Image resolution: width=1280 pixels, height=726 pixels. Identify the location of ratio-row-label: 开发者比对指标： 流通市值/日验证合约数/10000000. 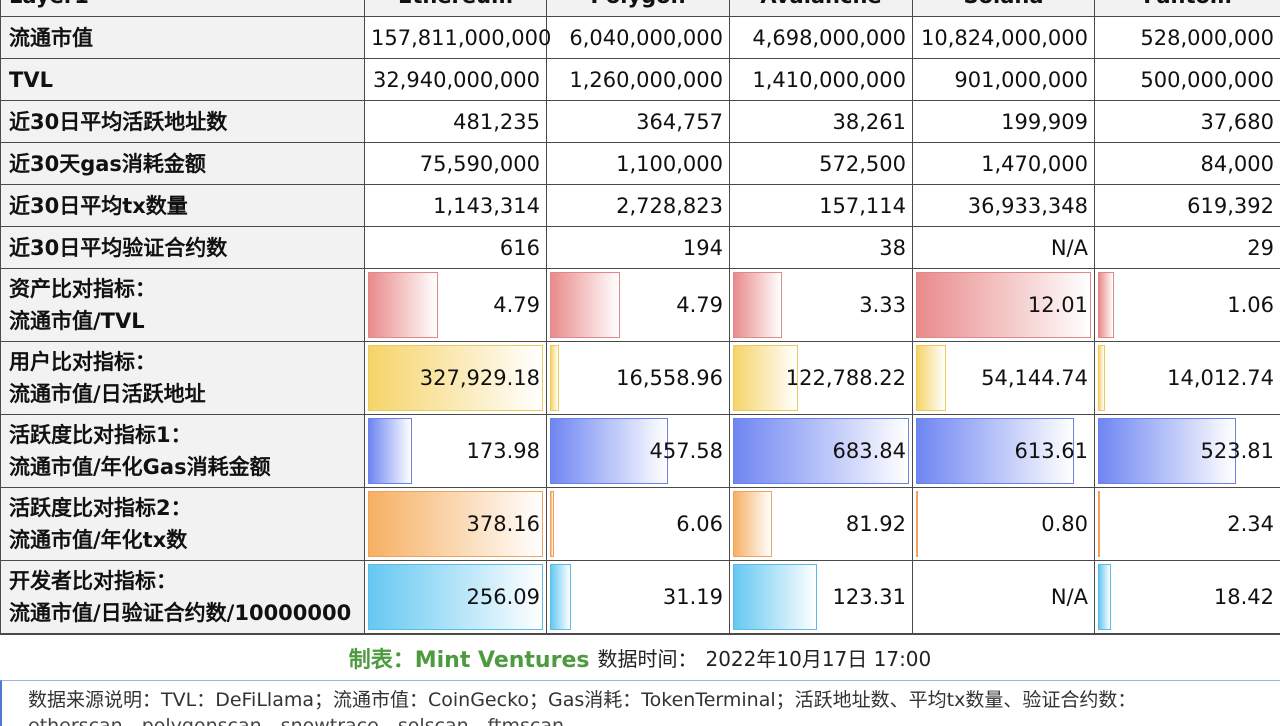
(182, 597).